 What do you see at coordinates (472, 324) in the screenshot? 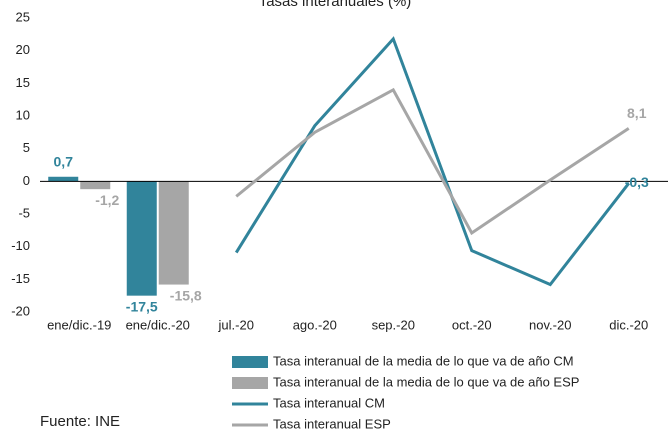
I see `x-tick-label: oct.-20` at bounding box center [472, 324].